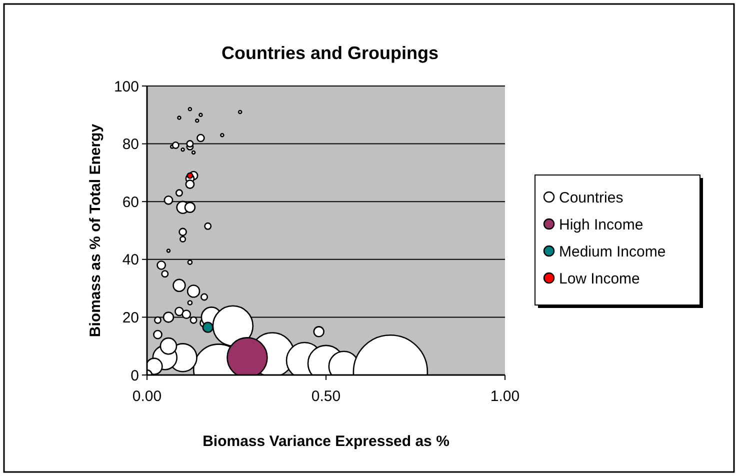  I want to click on legend-label: Medium Income, so click(612, 251).